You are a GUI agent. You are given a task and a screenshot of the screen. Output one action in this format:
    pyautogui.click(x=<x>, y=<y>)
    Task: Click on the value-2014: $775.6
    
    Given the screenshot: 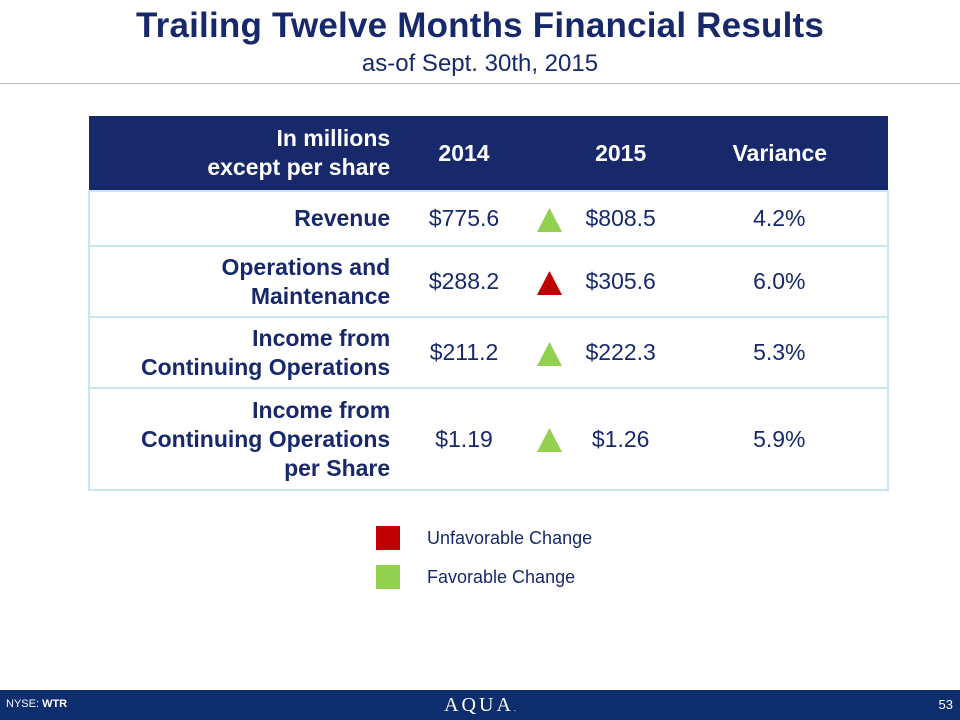 What is the action you would take?
    pyautogui.click(x=464, y=218)
    